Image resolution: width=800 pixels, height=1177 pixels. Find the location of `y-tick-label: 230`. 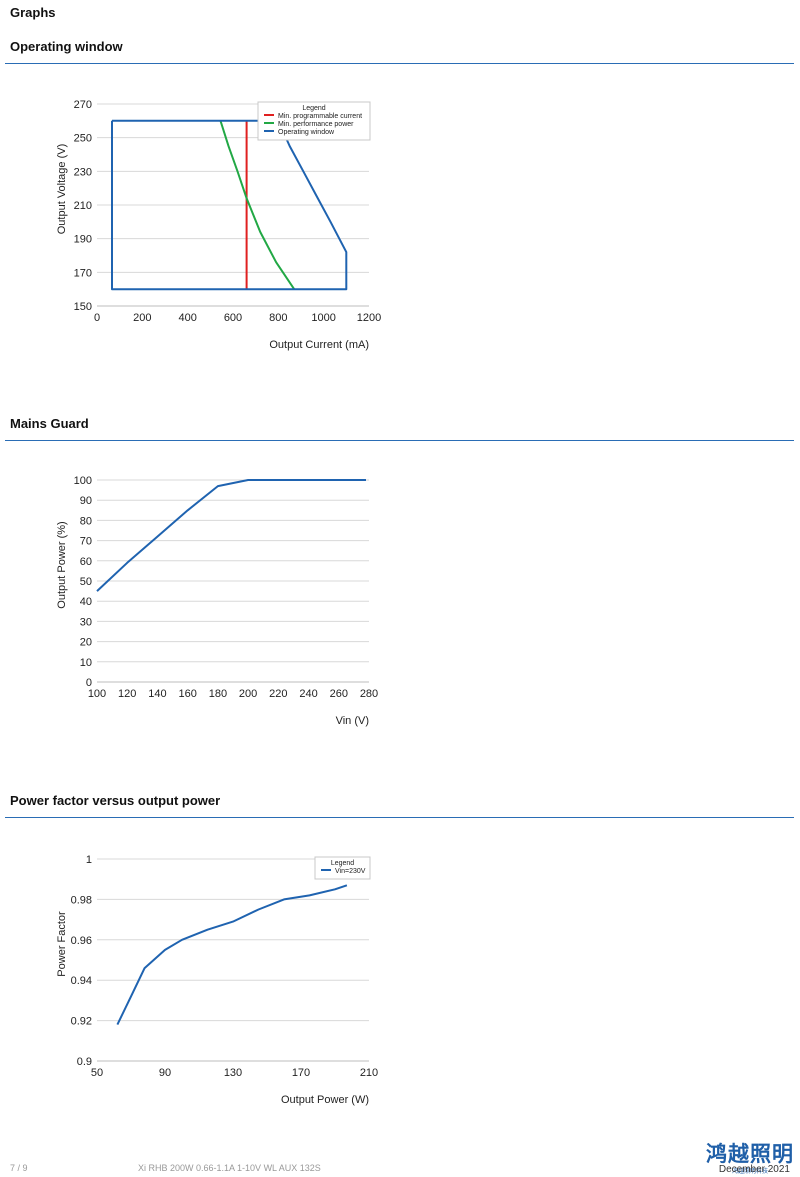

y-tick-label: 230 is located at coordinates (83, 172).